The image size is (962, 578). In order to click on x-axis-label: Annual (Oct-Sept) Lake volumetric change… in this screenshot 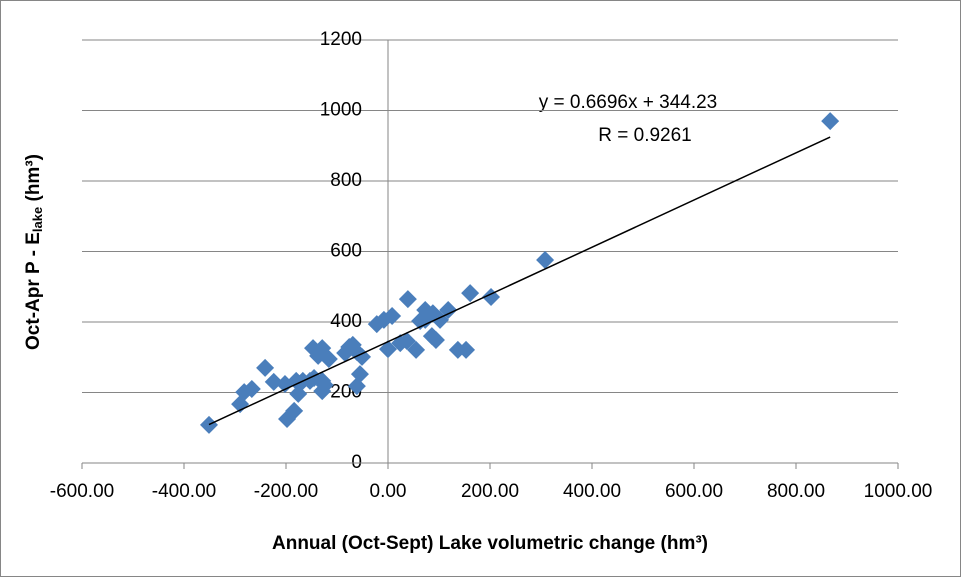, I will do `click(490, 543)`.